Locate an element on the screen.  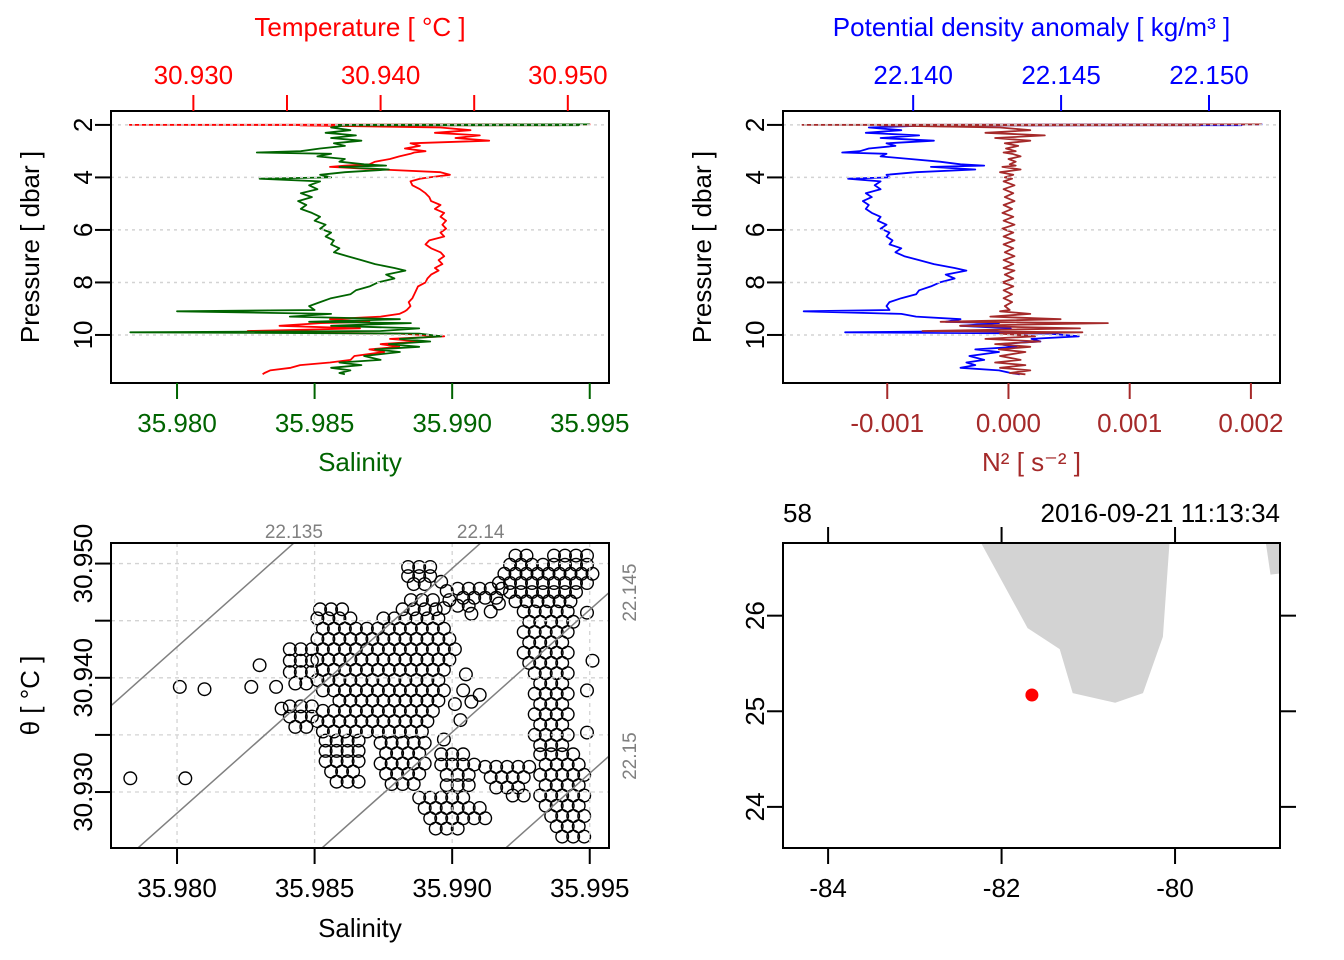
y-tick-label: 25 is located at coordinates (755, 711).